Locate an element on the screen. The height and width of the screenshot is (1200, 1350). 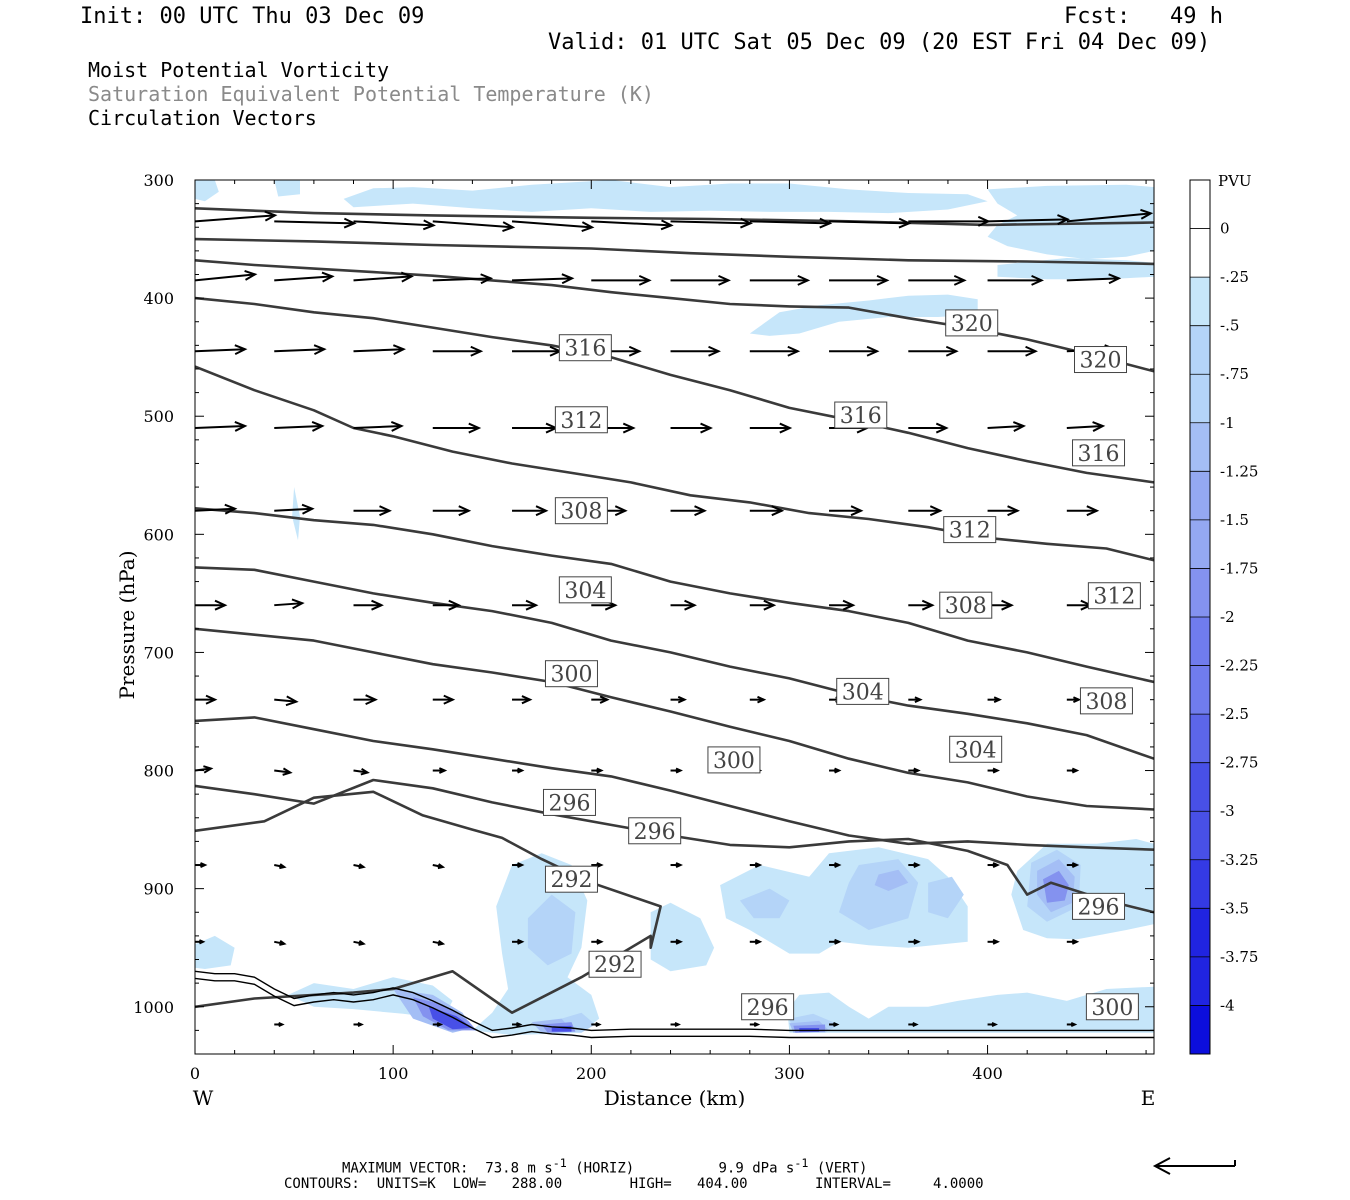
contour-label-text: 300 is located at coordinates (571, 675).